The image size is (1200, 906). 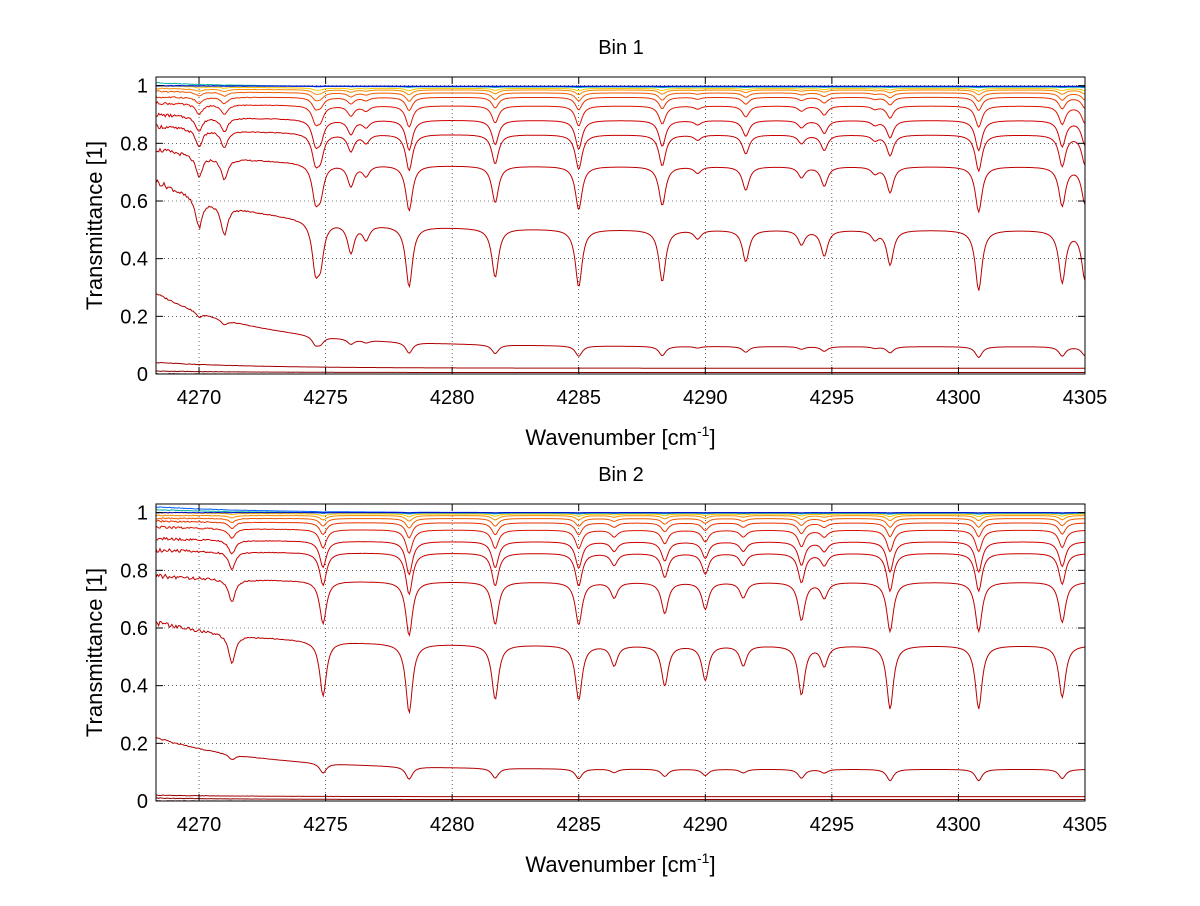 I want to click on series-line-s16, so click(x=620, y=512).